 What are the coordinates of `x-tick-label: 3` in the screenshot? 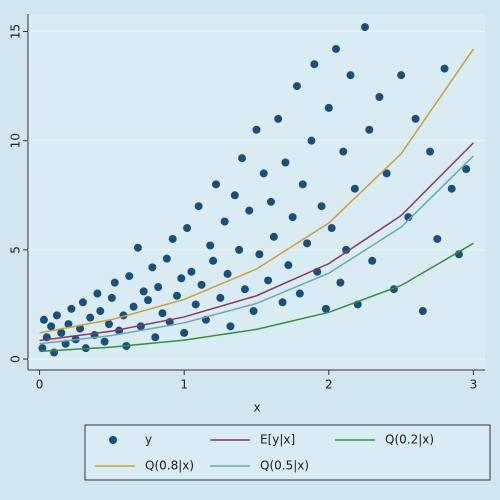 It's located at (474, 385).